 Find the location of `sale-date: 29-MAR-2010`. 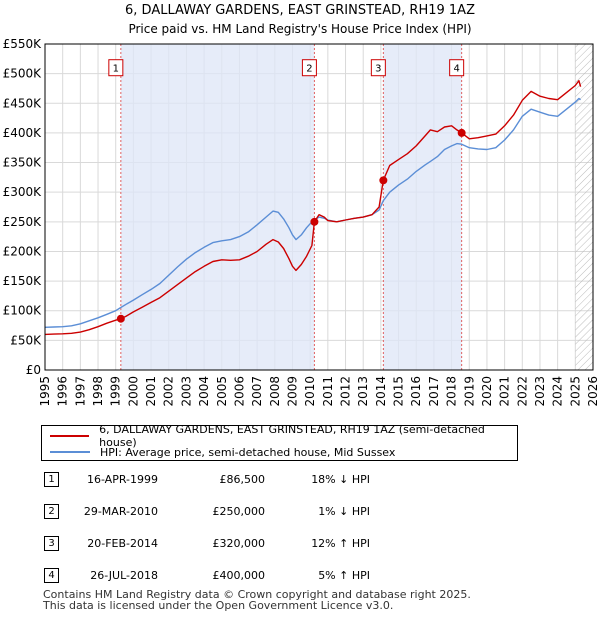

sale-date: 29-MAR-2010 is located at coordinates (120, 511).